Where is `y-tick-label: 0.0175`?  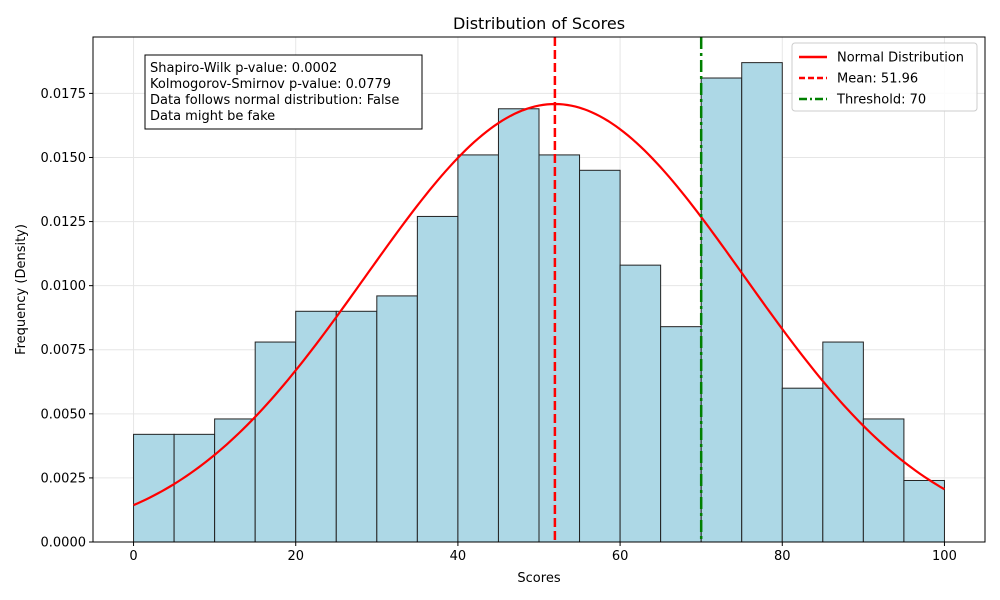 y-tick-label: 0.0175 is located at coordinates (64, 94).